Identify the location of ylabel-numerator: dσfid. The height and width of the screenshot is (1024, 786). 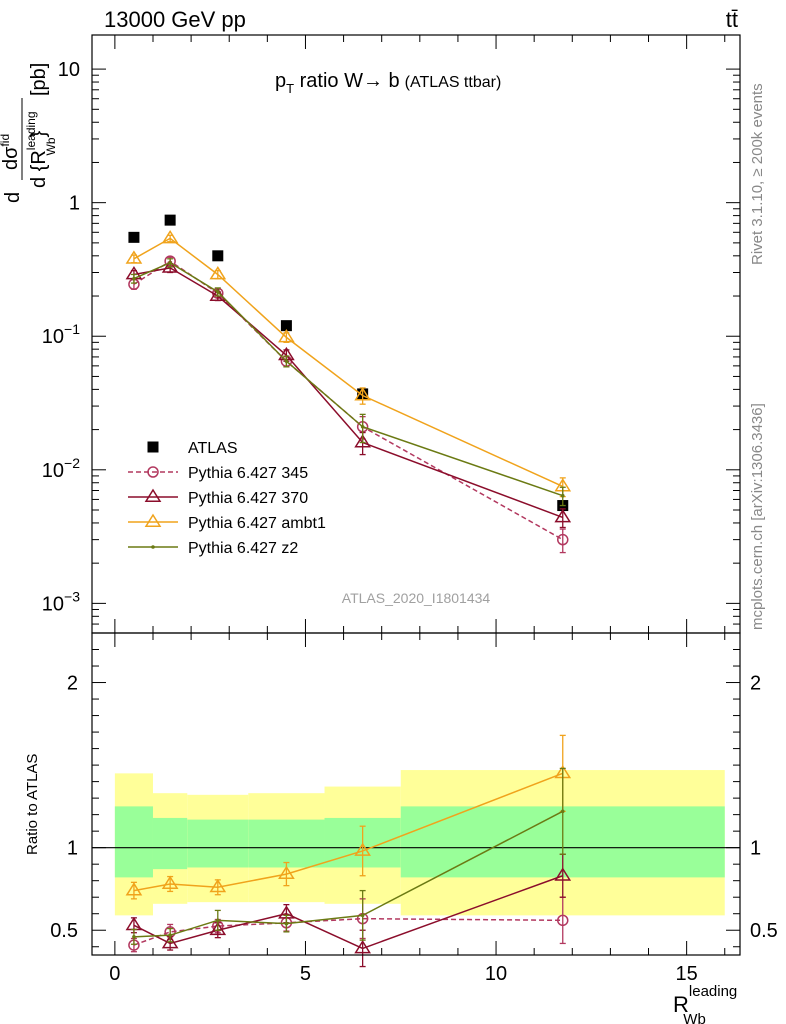
(11, 152).